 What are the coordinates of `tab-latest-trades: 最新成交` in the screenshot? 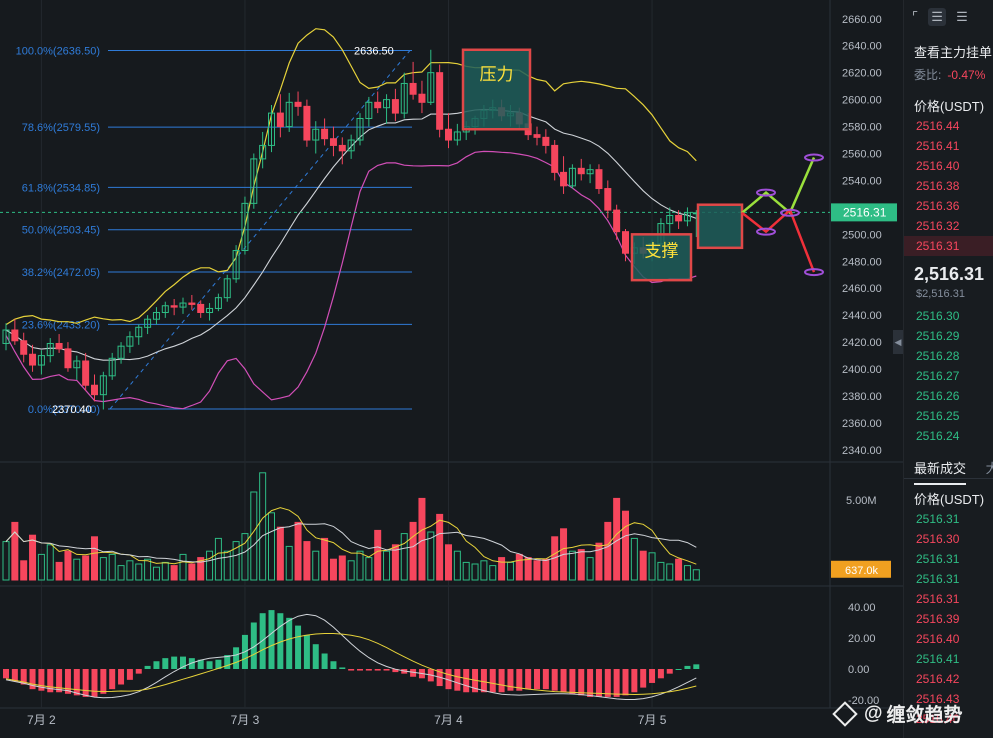 It's located at (940, 471).